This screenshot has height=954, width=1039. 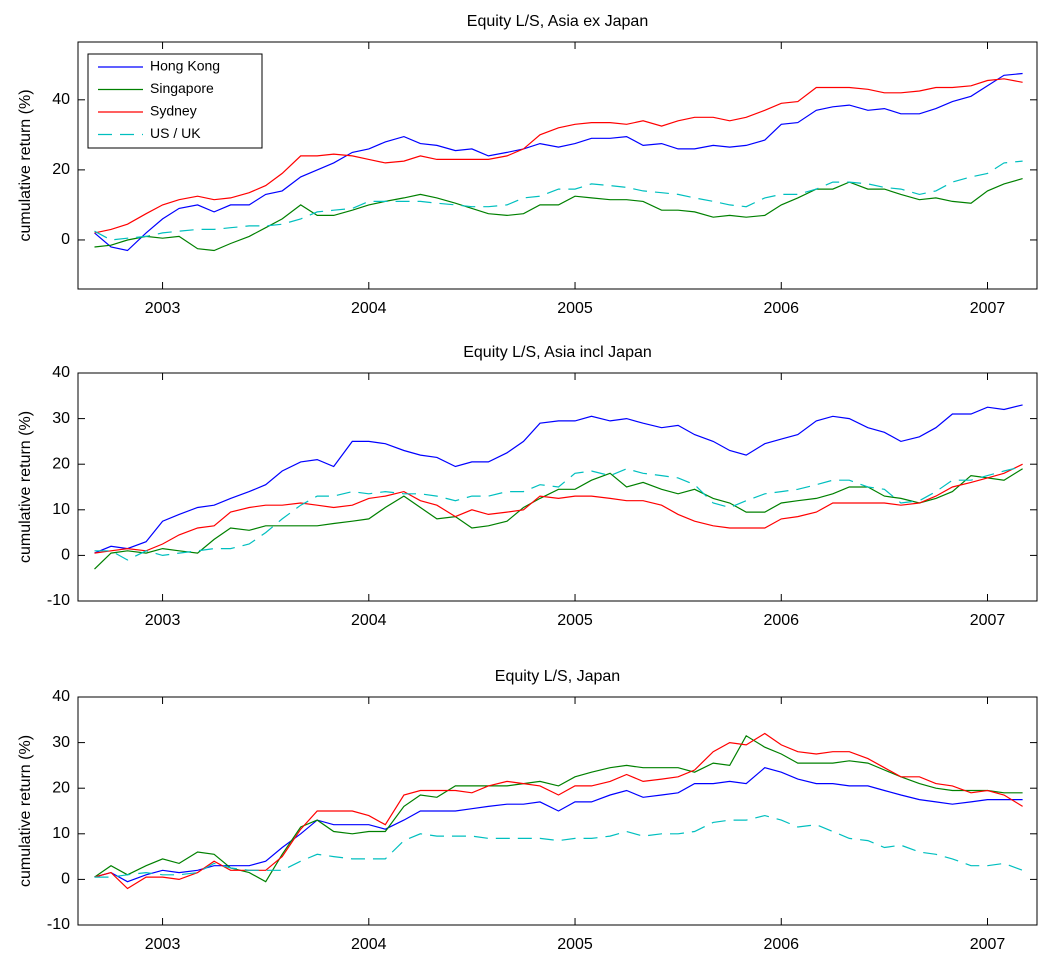 I want to click on chart-title: Equity L/S, Japan, so click(x=557, y=676).